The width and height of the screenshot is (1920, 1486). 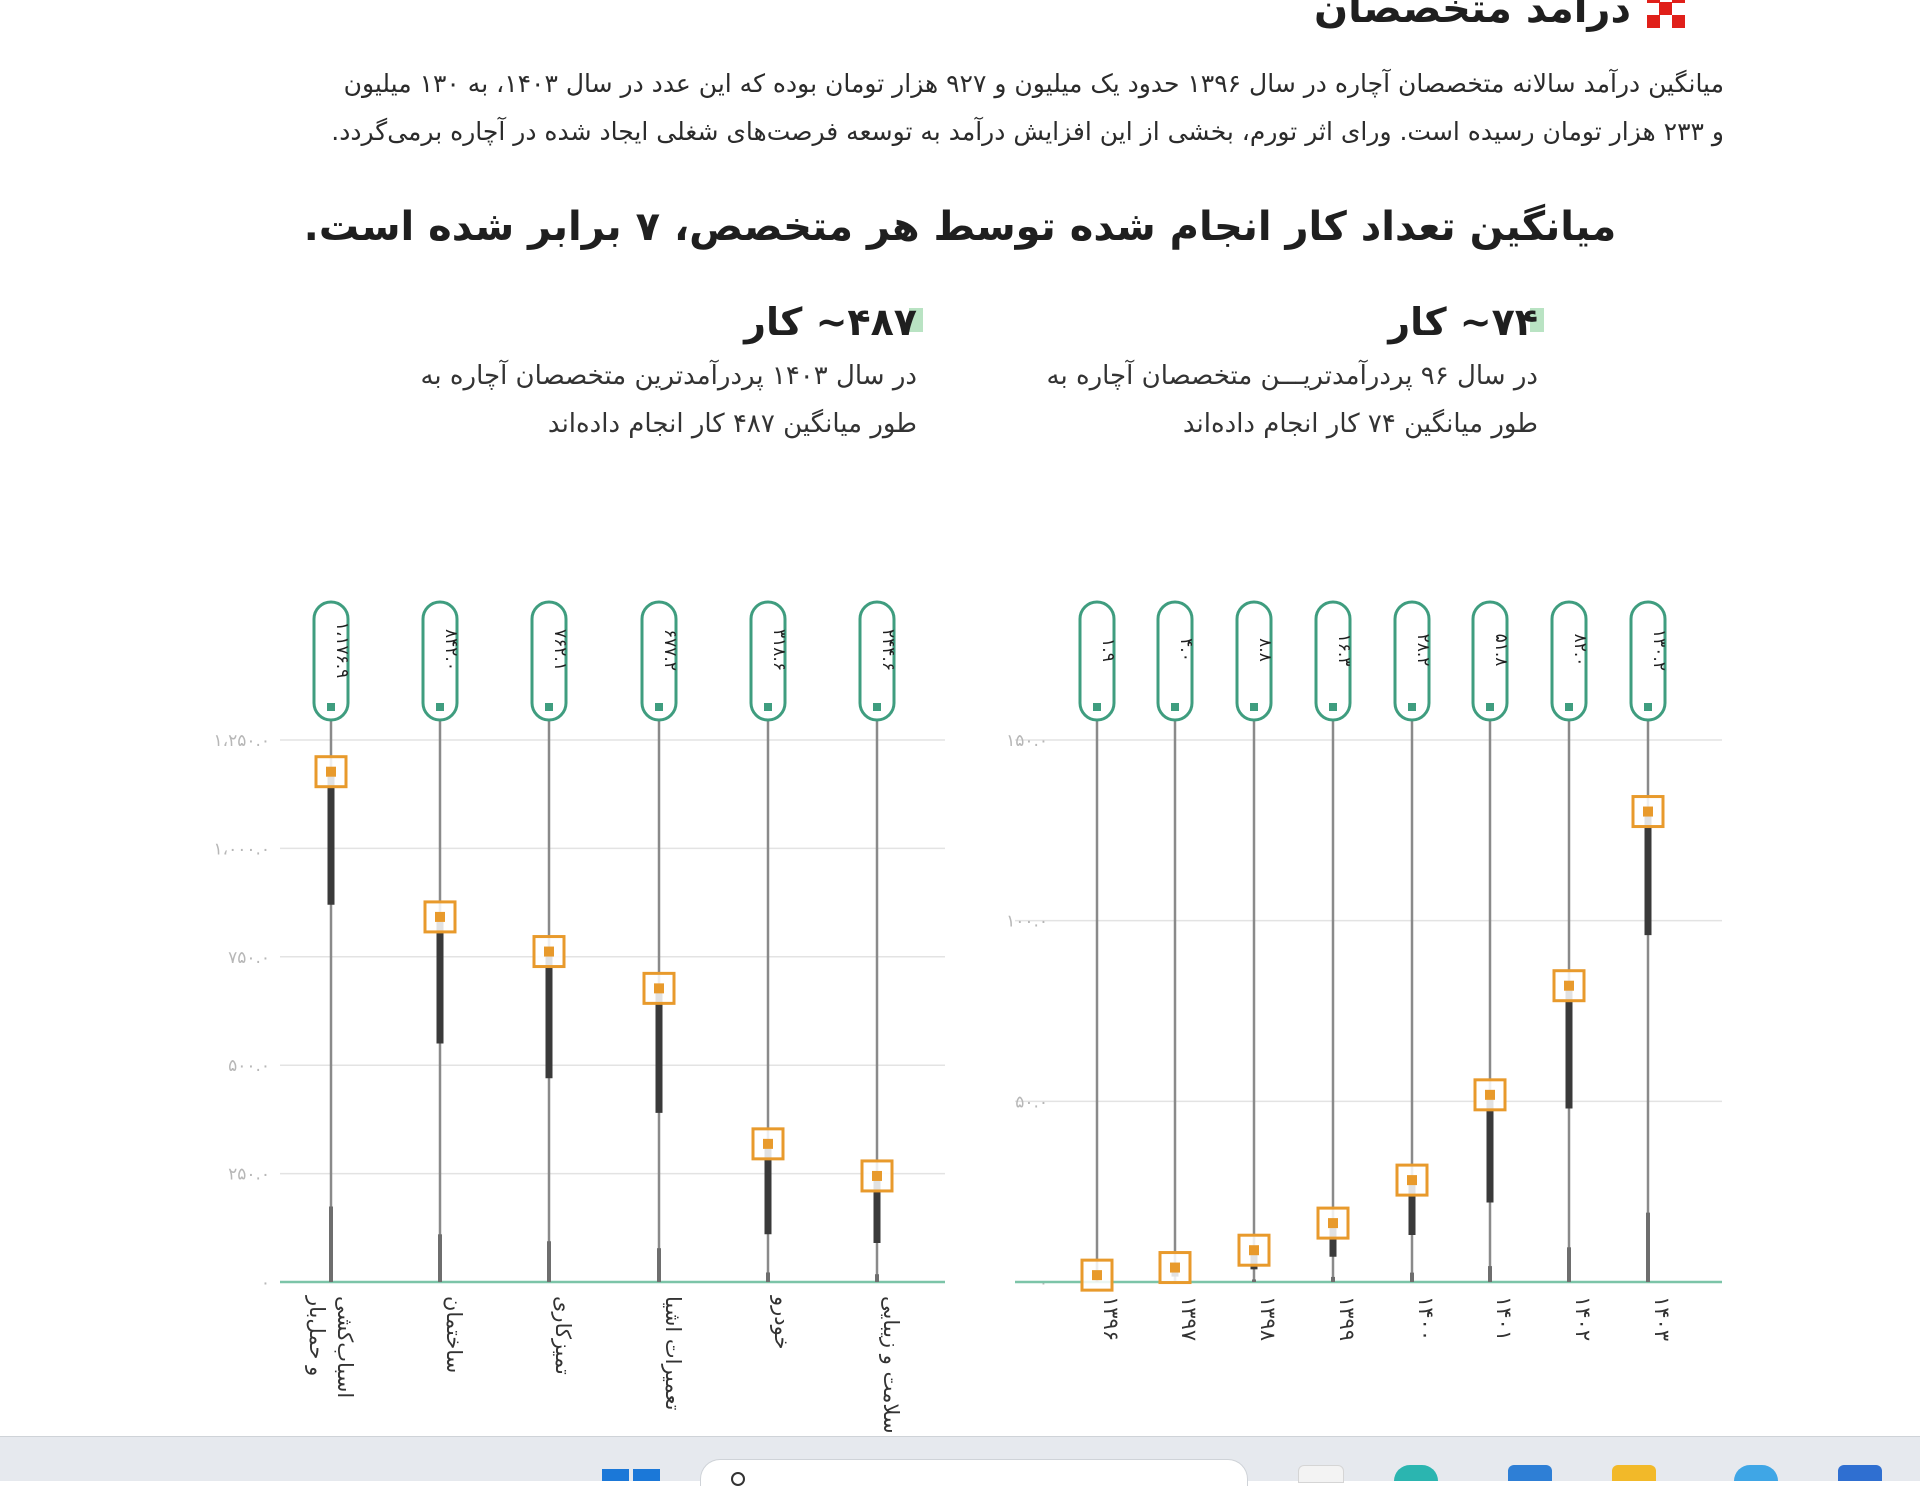 I want to click on data-label: ۱،۱۷۶.۹, so click(x=342, y=650).